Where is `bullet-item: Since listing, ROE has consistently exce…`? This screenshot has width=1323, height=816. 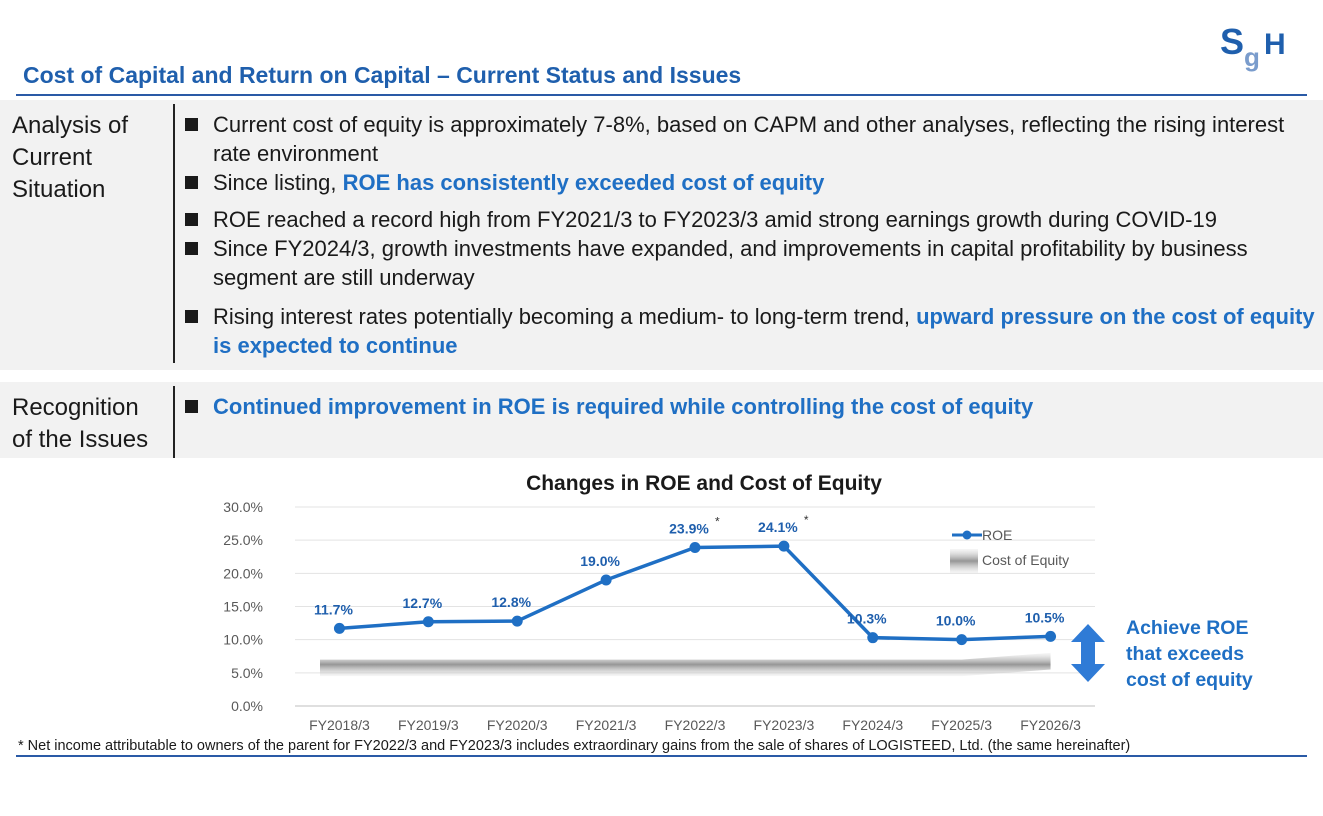
bullet-item: Since listing, ROE has consistently exce… is located at coordinates (750, 182).